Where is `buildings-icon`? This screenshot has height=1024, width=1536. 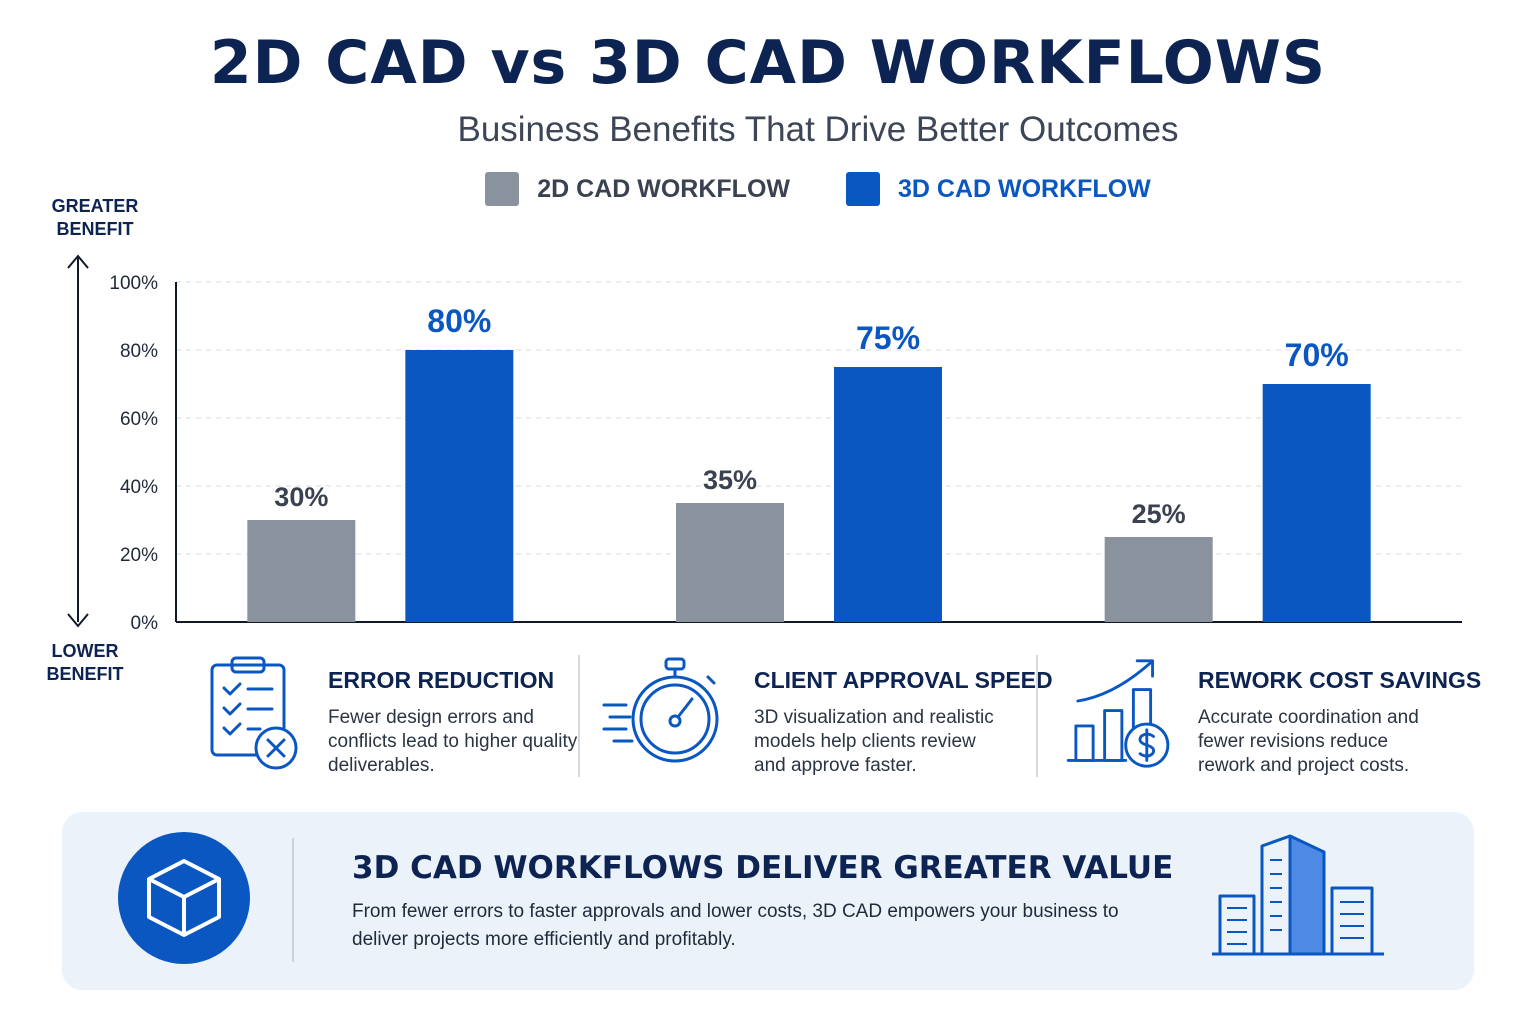 buildings-icon is located at coordinates (1298, 895).